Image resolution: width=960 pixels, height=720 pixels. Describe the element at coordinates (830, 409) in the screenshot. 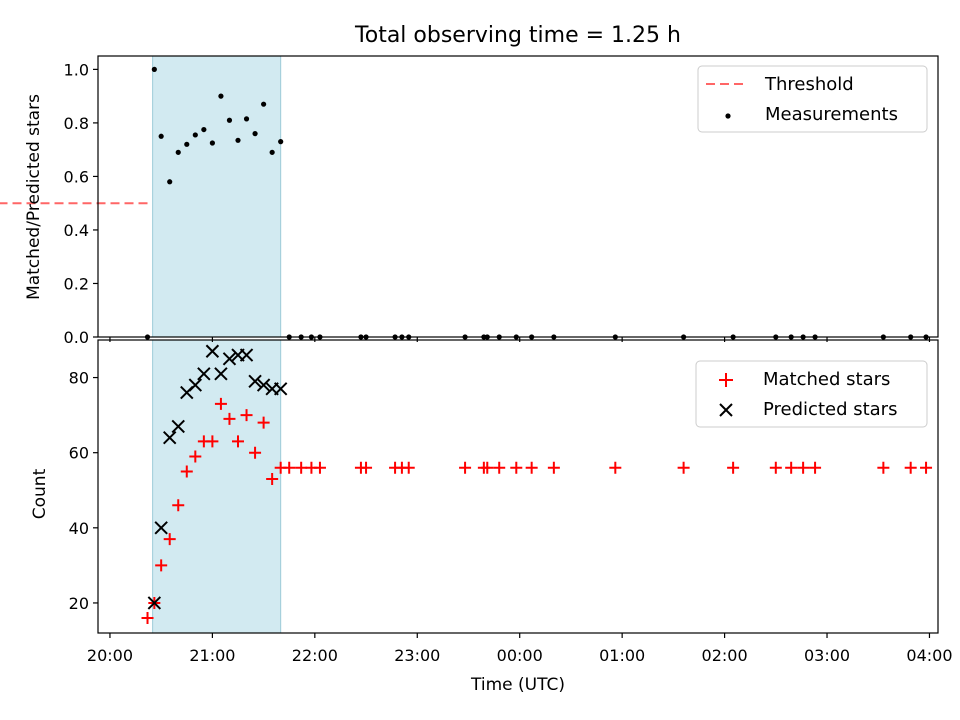

I see `legend-predicted-label: Predicted stars` at that location.